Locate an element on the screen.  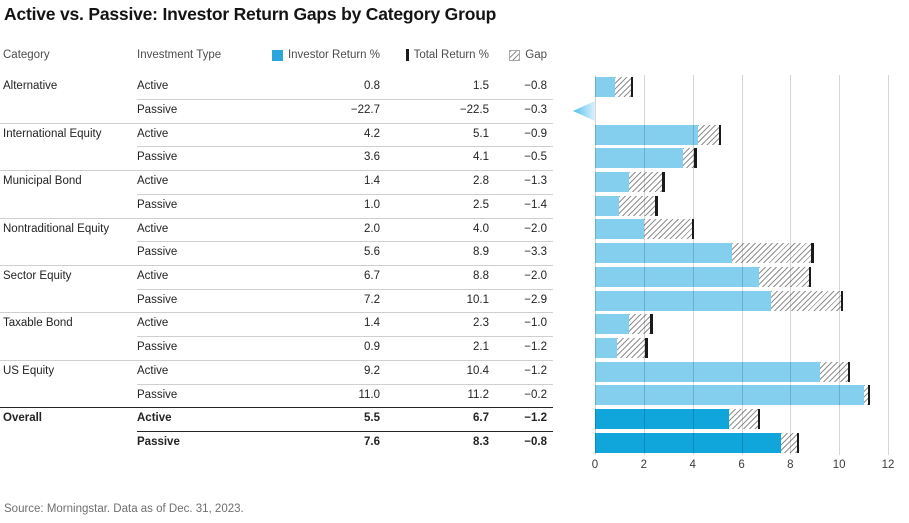
gap-cell: −2.0 is located at coordinates (535, 228).